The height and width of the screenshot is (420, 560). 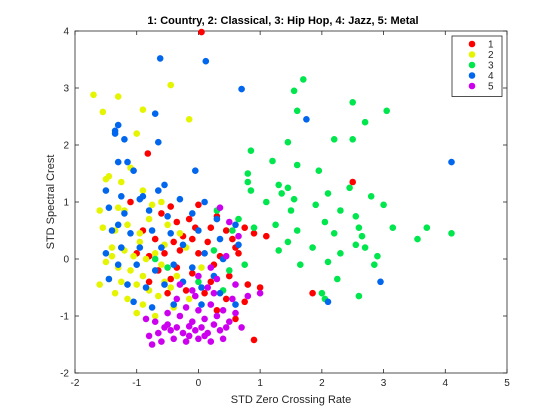 What do you see at coordinates (491, 87) in the screenshot?
I see `legend-label-5: 5` at bounding box center [491, 87].